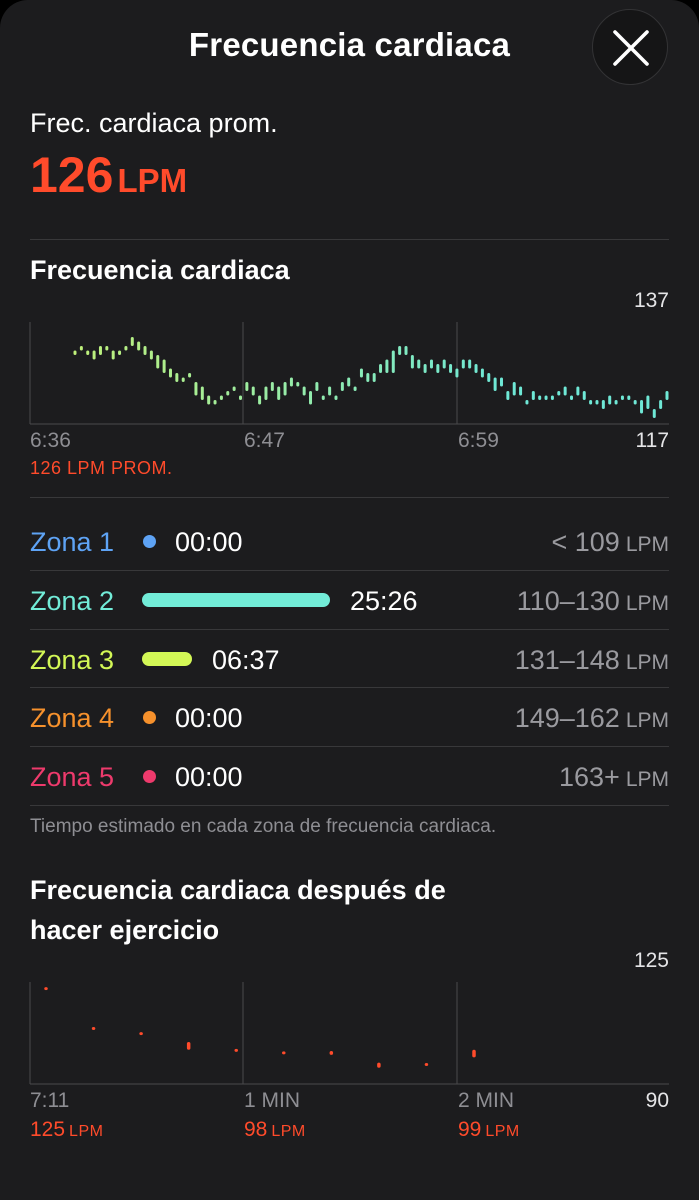 Image resolution: width=699 pixels, height=1200 pixels. What do you see at coordinates (593, 601) in the screenshot?
I see `zone-range: 110–130 LPM` at bounding box center [593, 601].